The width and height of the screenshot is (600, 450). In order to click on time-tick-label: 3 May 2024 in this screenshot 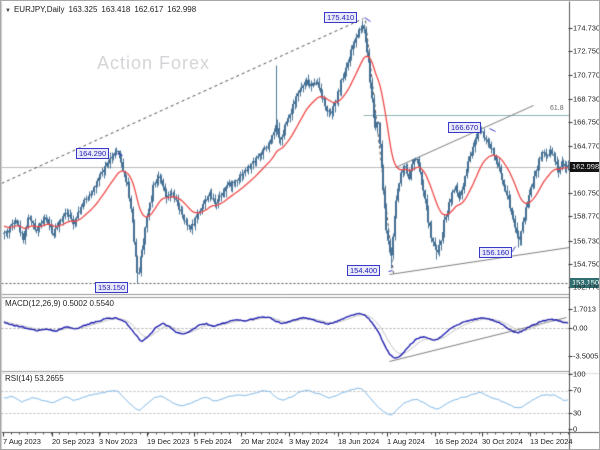, I will do `click(309, 441)`.